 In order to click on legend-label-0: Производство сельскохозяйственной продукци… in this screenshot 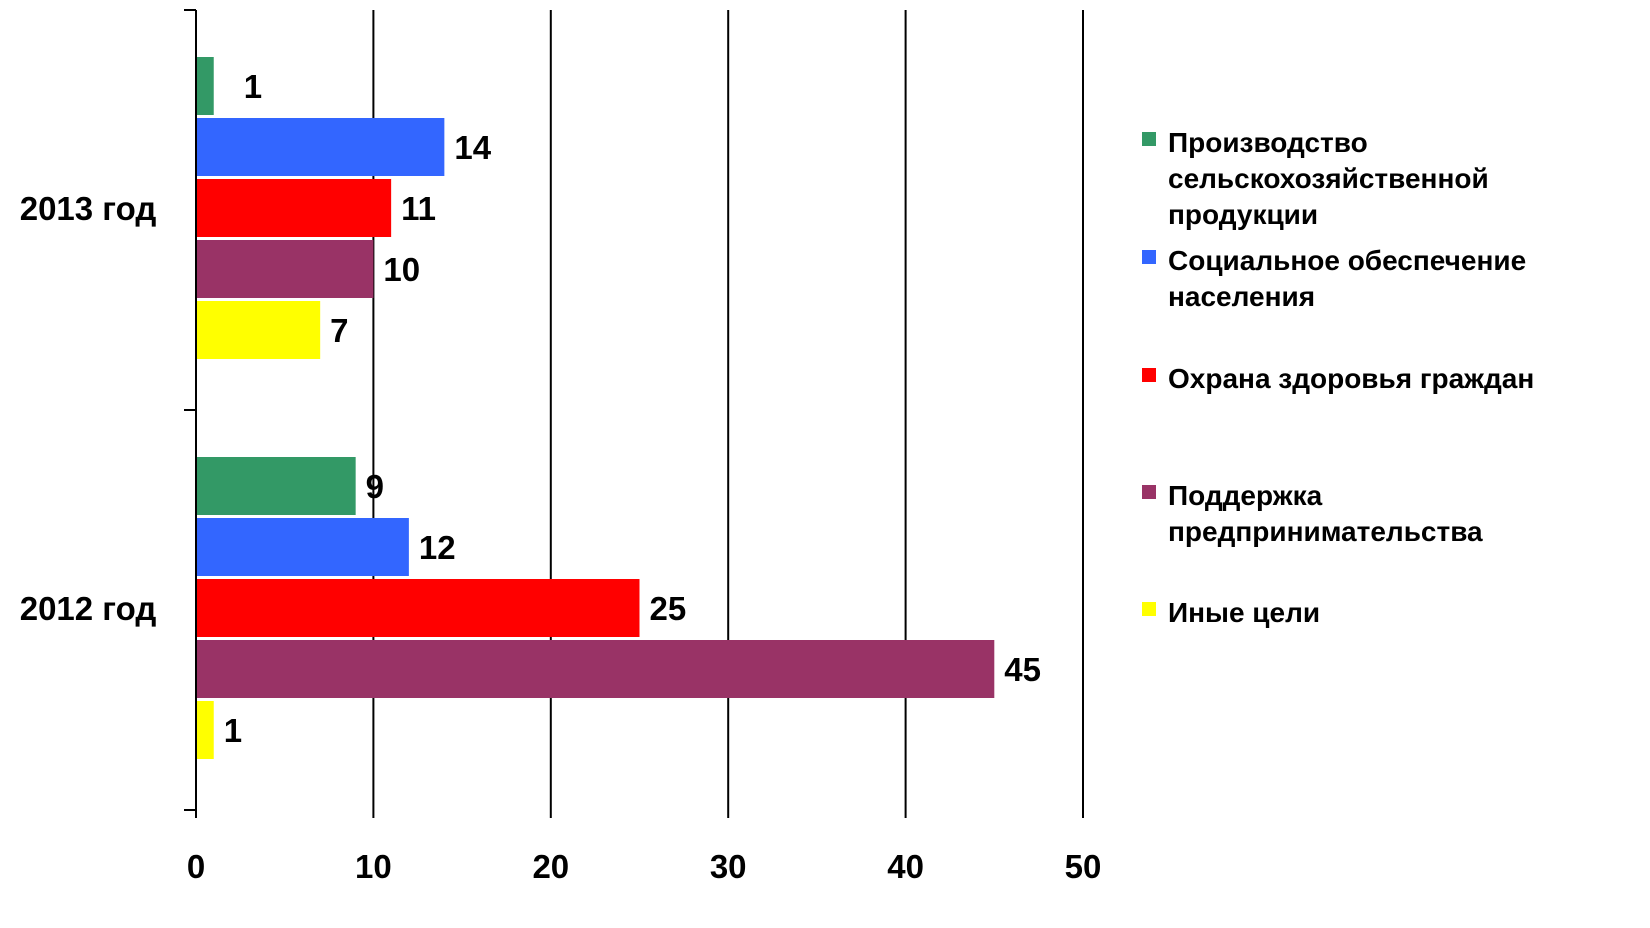, I will do `click(1328, 178)`.